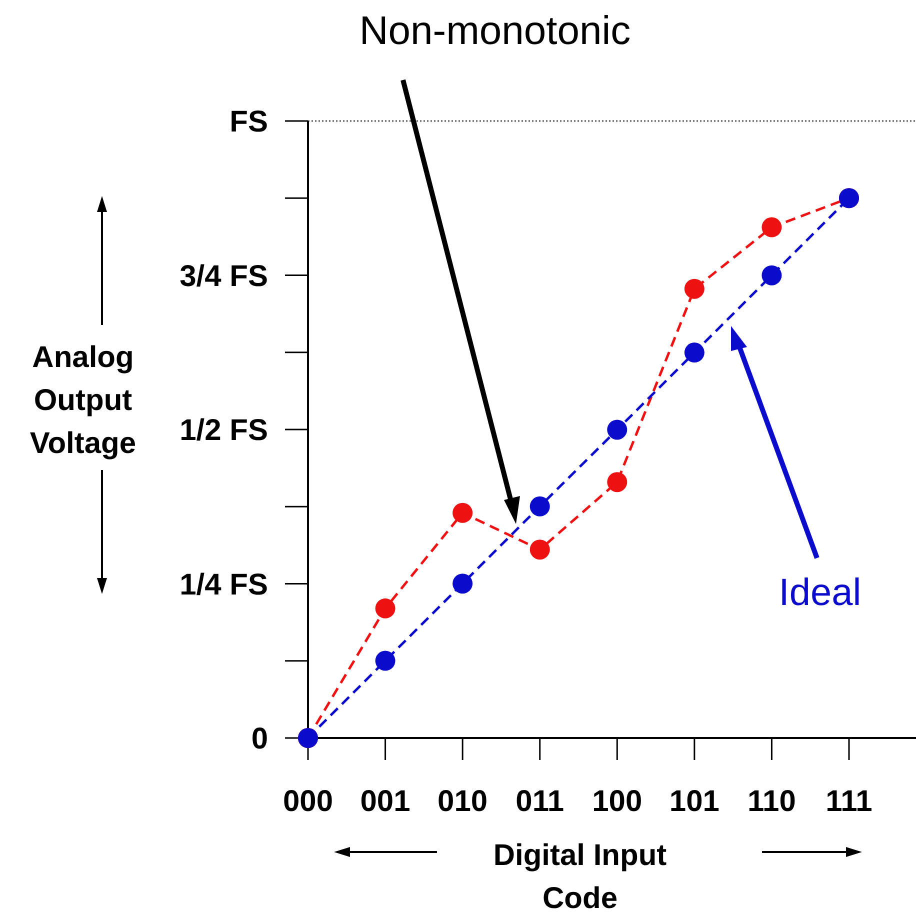  What do you see at coordinates (772, 801) in the screenshot?
I see `x-tick-label: 110` at bounding box center [772, 801].